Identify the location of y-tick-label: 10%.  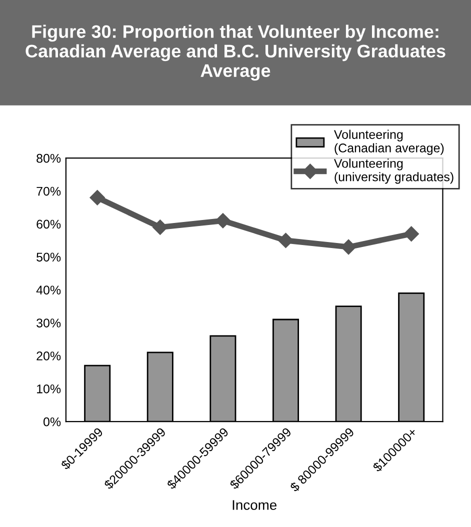
(49, 389).